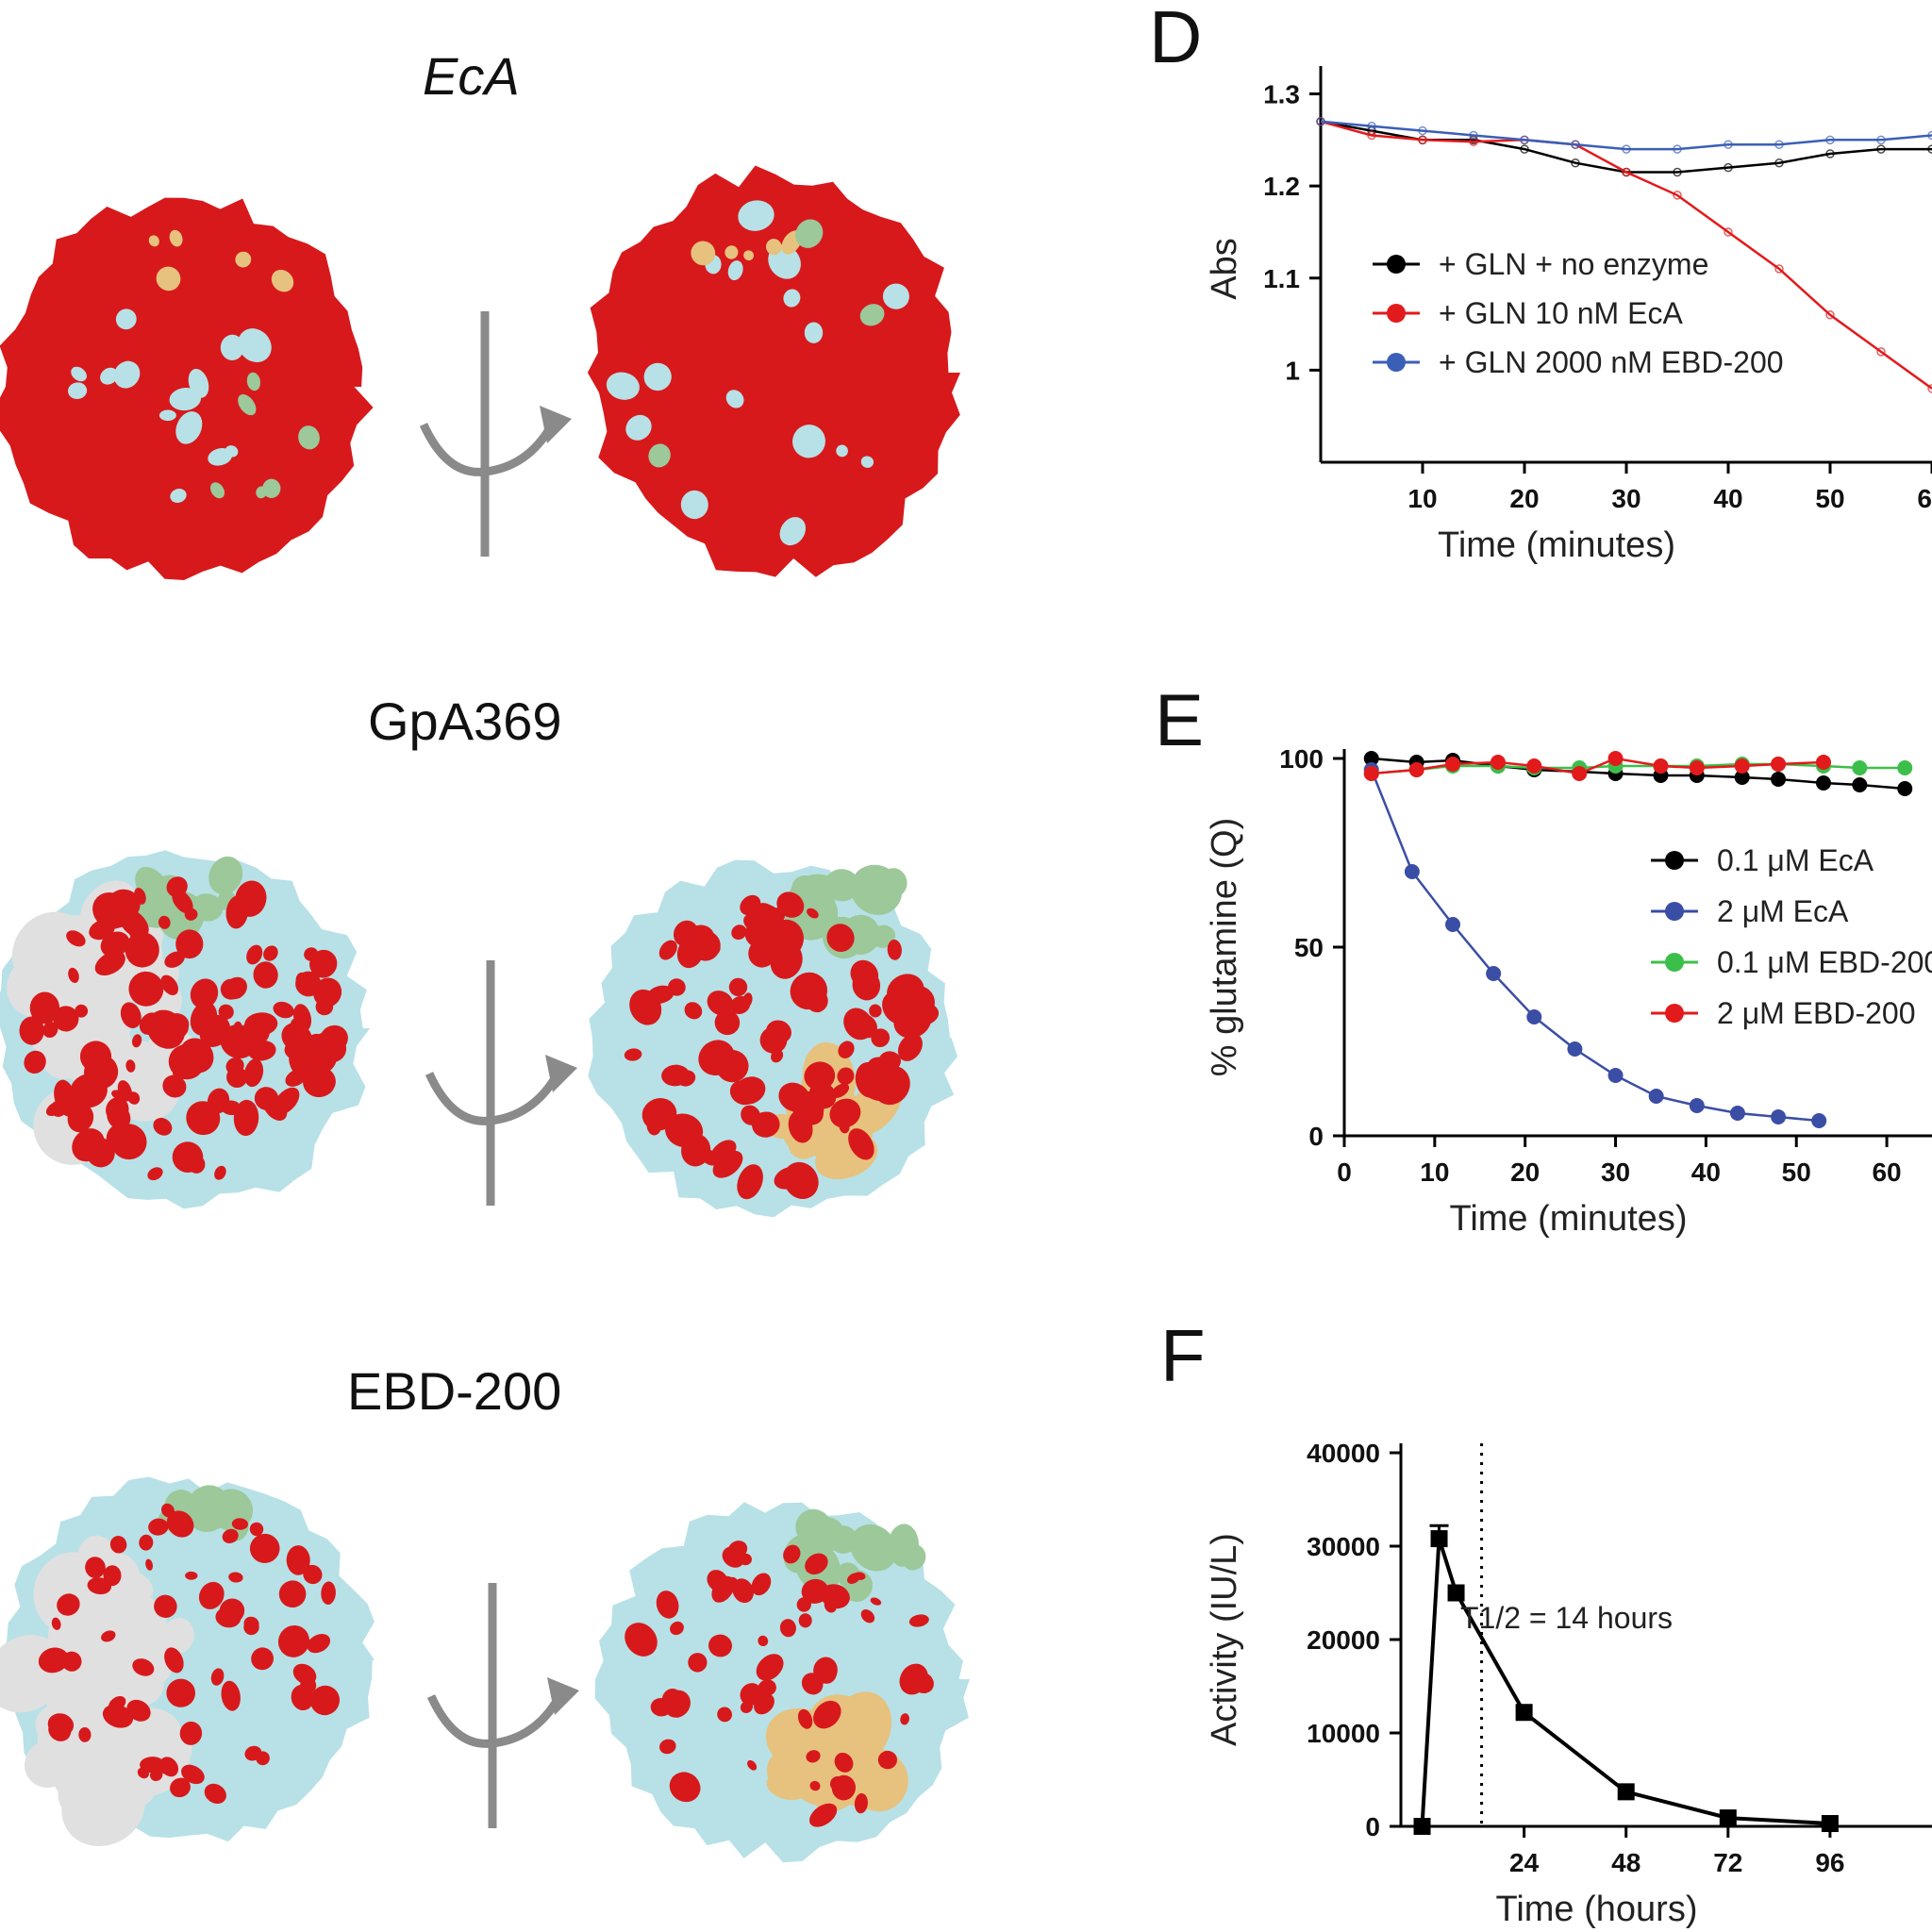 The height and width of the screenshot is (1932, 1932). I want to click on x-tick-label: 0, so click(1344, 1172).